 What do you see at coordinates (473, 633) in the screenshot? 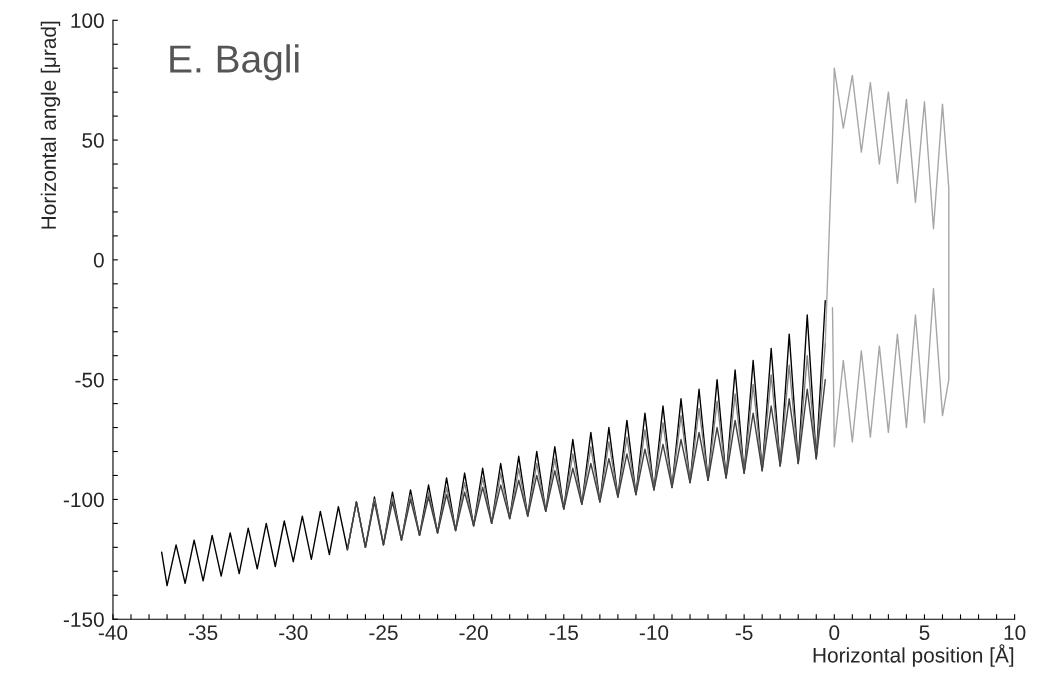
I see `x-tick-label: -20` at bounding box center [473, 633].